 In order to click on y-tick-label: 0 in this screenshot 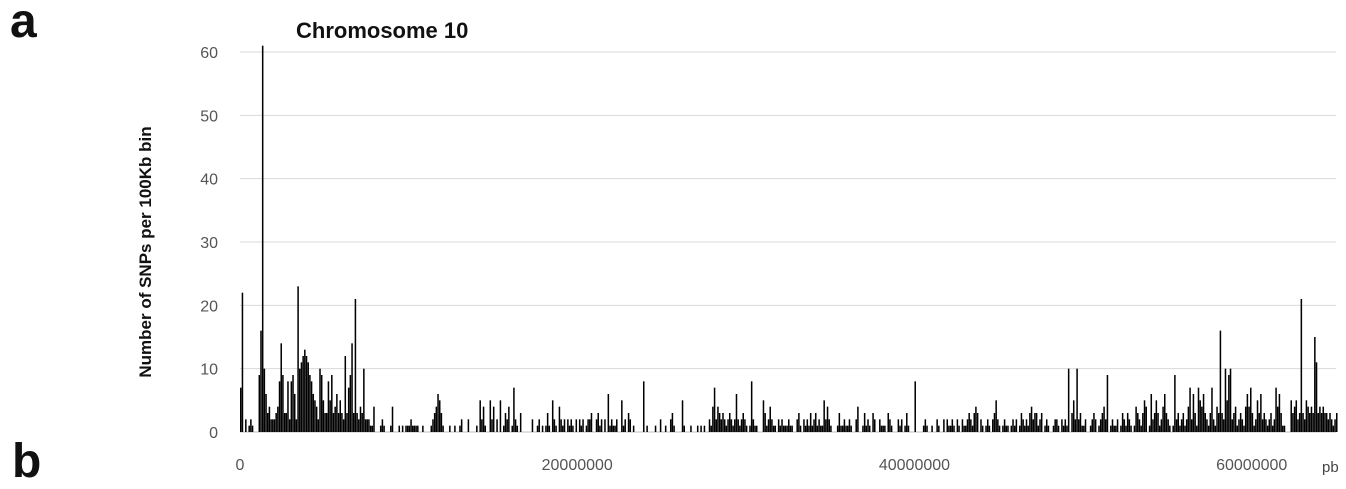, I will do `click(213, 433)`.